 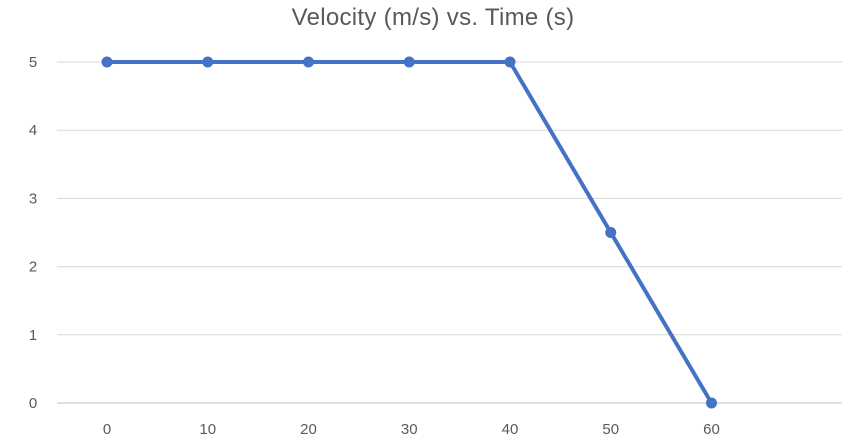 I want to click on chart-title: Velocity (m/s) vs. Time (s), so click(x=433, y=17).